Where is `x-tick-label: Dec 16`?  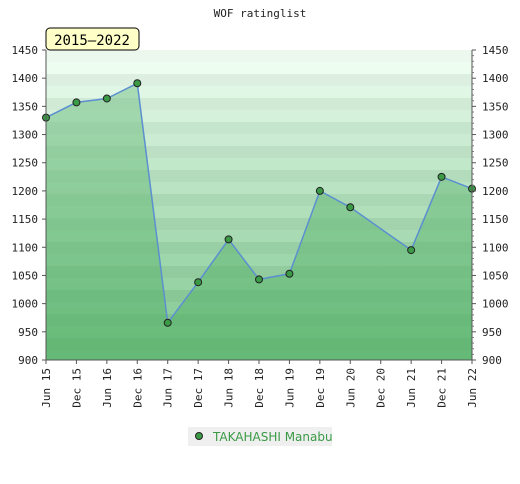 x-tick-label: Dec 16 is located at coordinates (137, 388).